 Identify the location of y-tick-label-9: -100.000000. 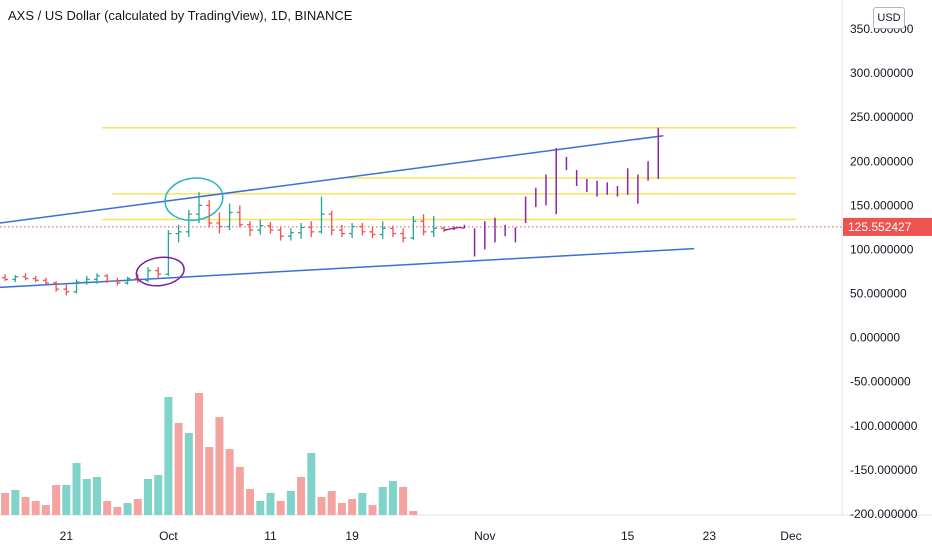
(884, 426).